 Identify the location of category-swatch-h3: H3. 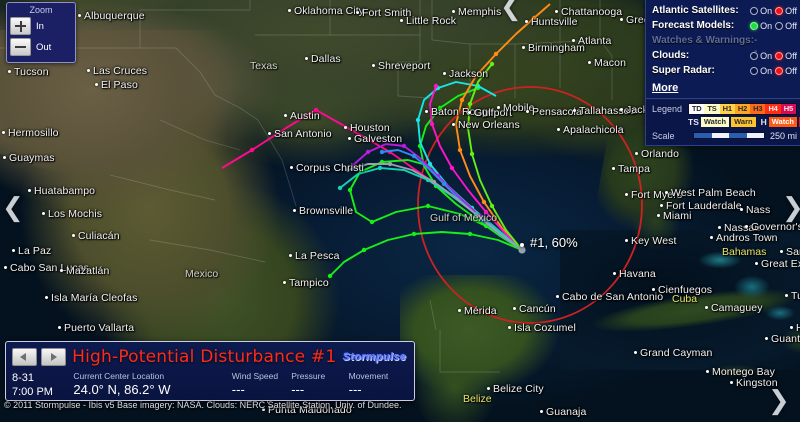
(758, 109).